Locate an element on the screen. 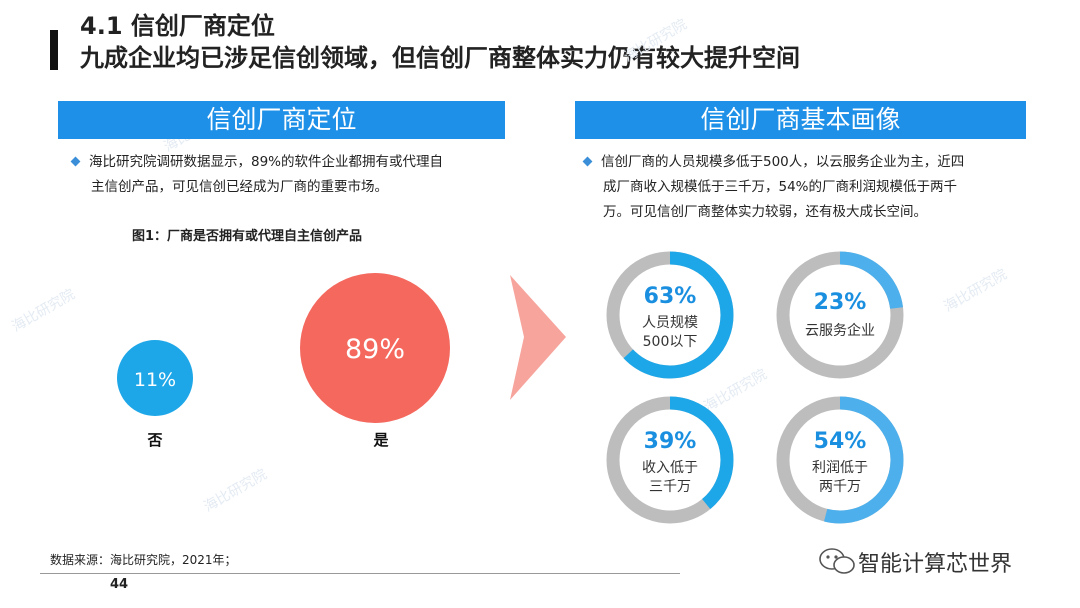  bubble-no-category: 否 is located at coordinates (154, 440).